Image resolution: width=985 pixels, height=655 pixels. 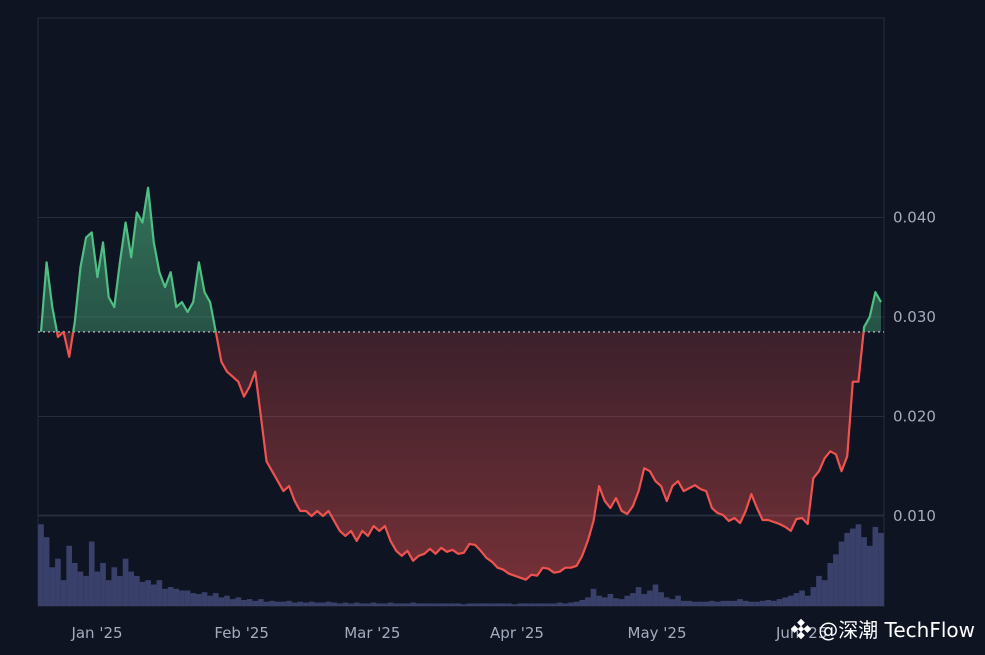 I want to click on x-tick-label: Mar '25, so click(x=372, y=633).